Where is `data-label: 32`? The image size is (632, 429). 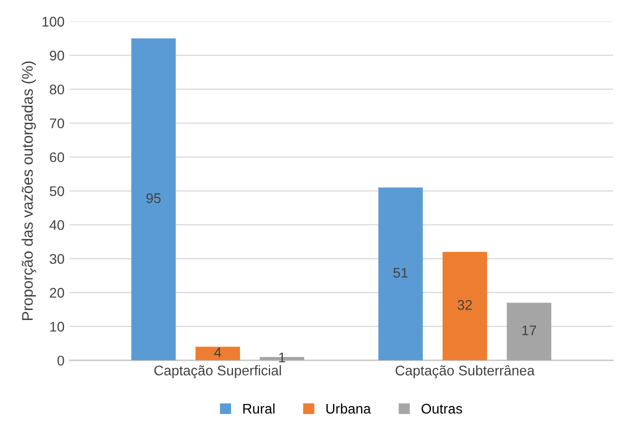
data-label: 32 is located at coordinates (465, 305).